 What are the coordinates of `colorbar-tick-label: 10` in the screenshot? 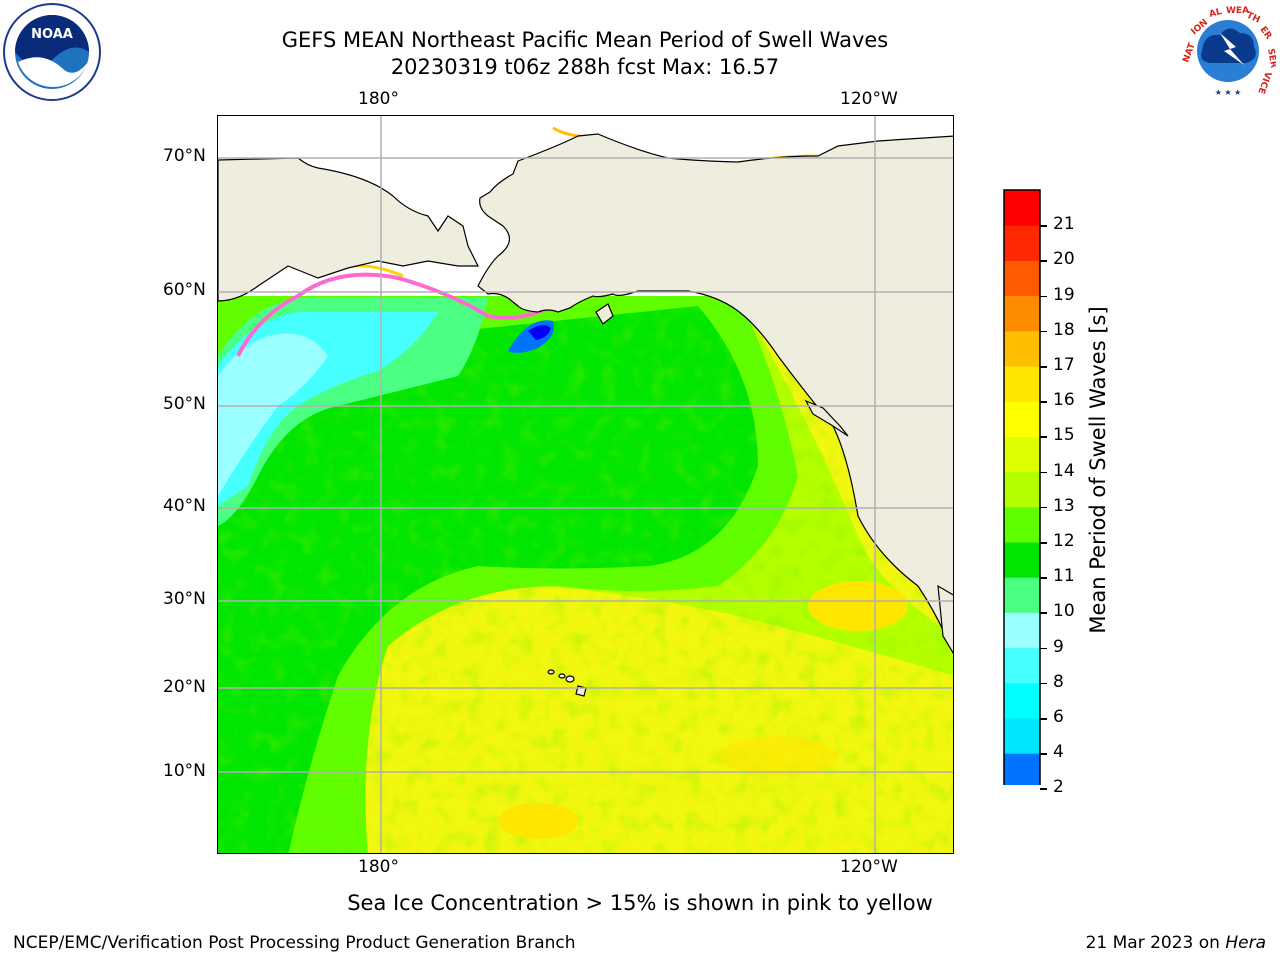 It's located at (1064, 611).